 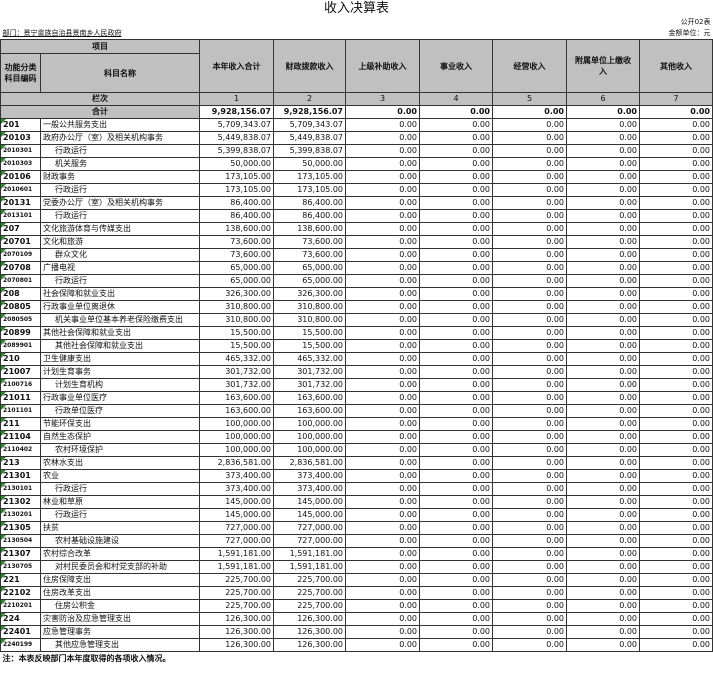 What do you see at coordinates (236, 411) in the screenshot?
I see `row-value-col-1: 163,600.00` at bounding box center [236, 411].